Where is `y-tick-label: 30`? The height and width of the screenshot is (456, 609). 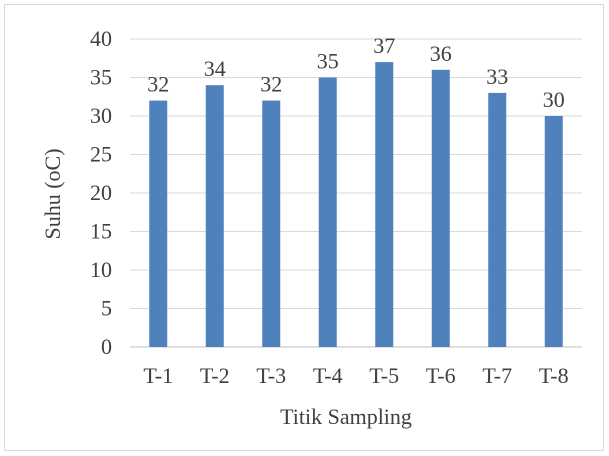
y-tick-label: 30 is located at coordinates (101, 115).